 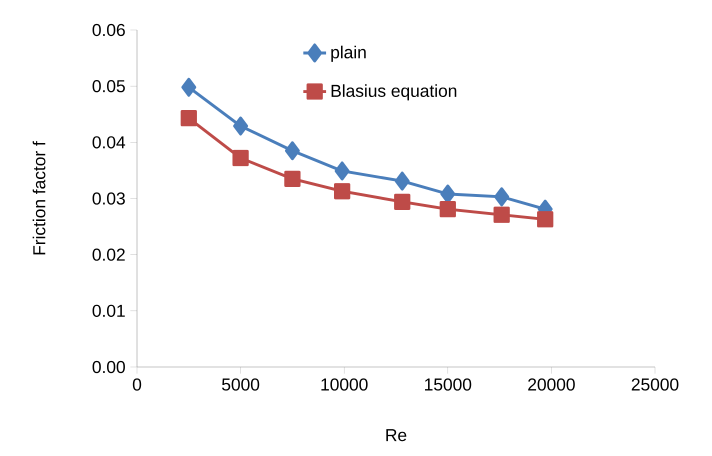 I want to click on y-axis-title: Friction factor f, so click(x=39, y=197).